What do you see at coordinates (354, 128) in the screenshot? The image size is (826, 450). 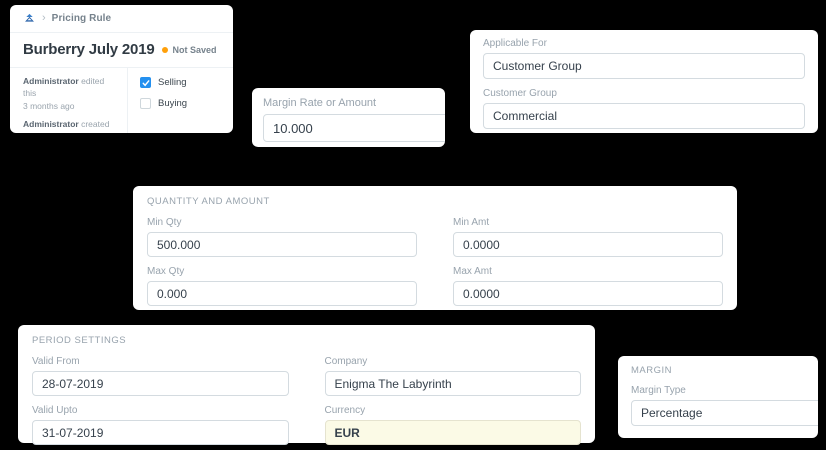 I see `margin-rate-input: 10.000` at bounding box center [354, 128].